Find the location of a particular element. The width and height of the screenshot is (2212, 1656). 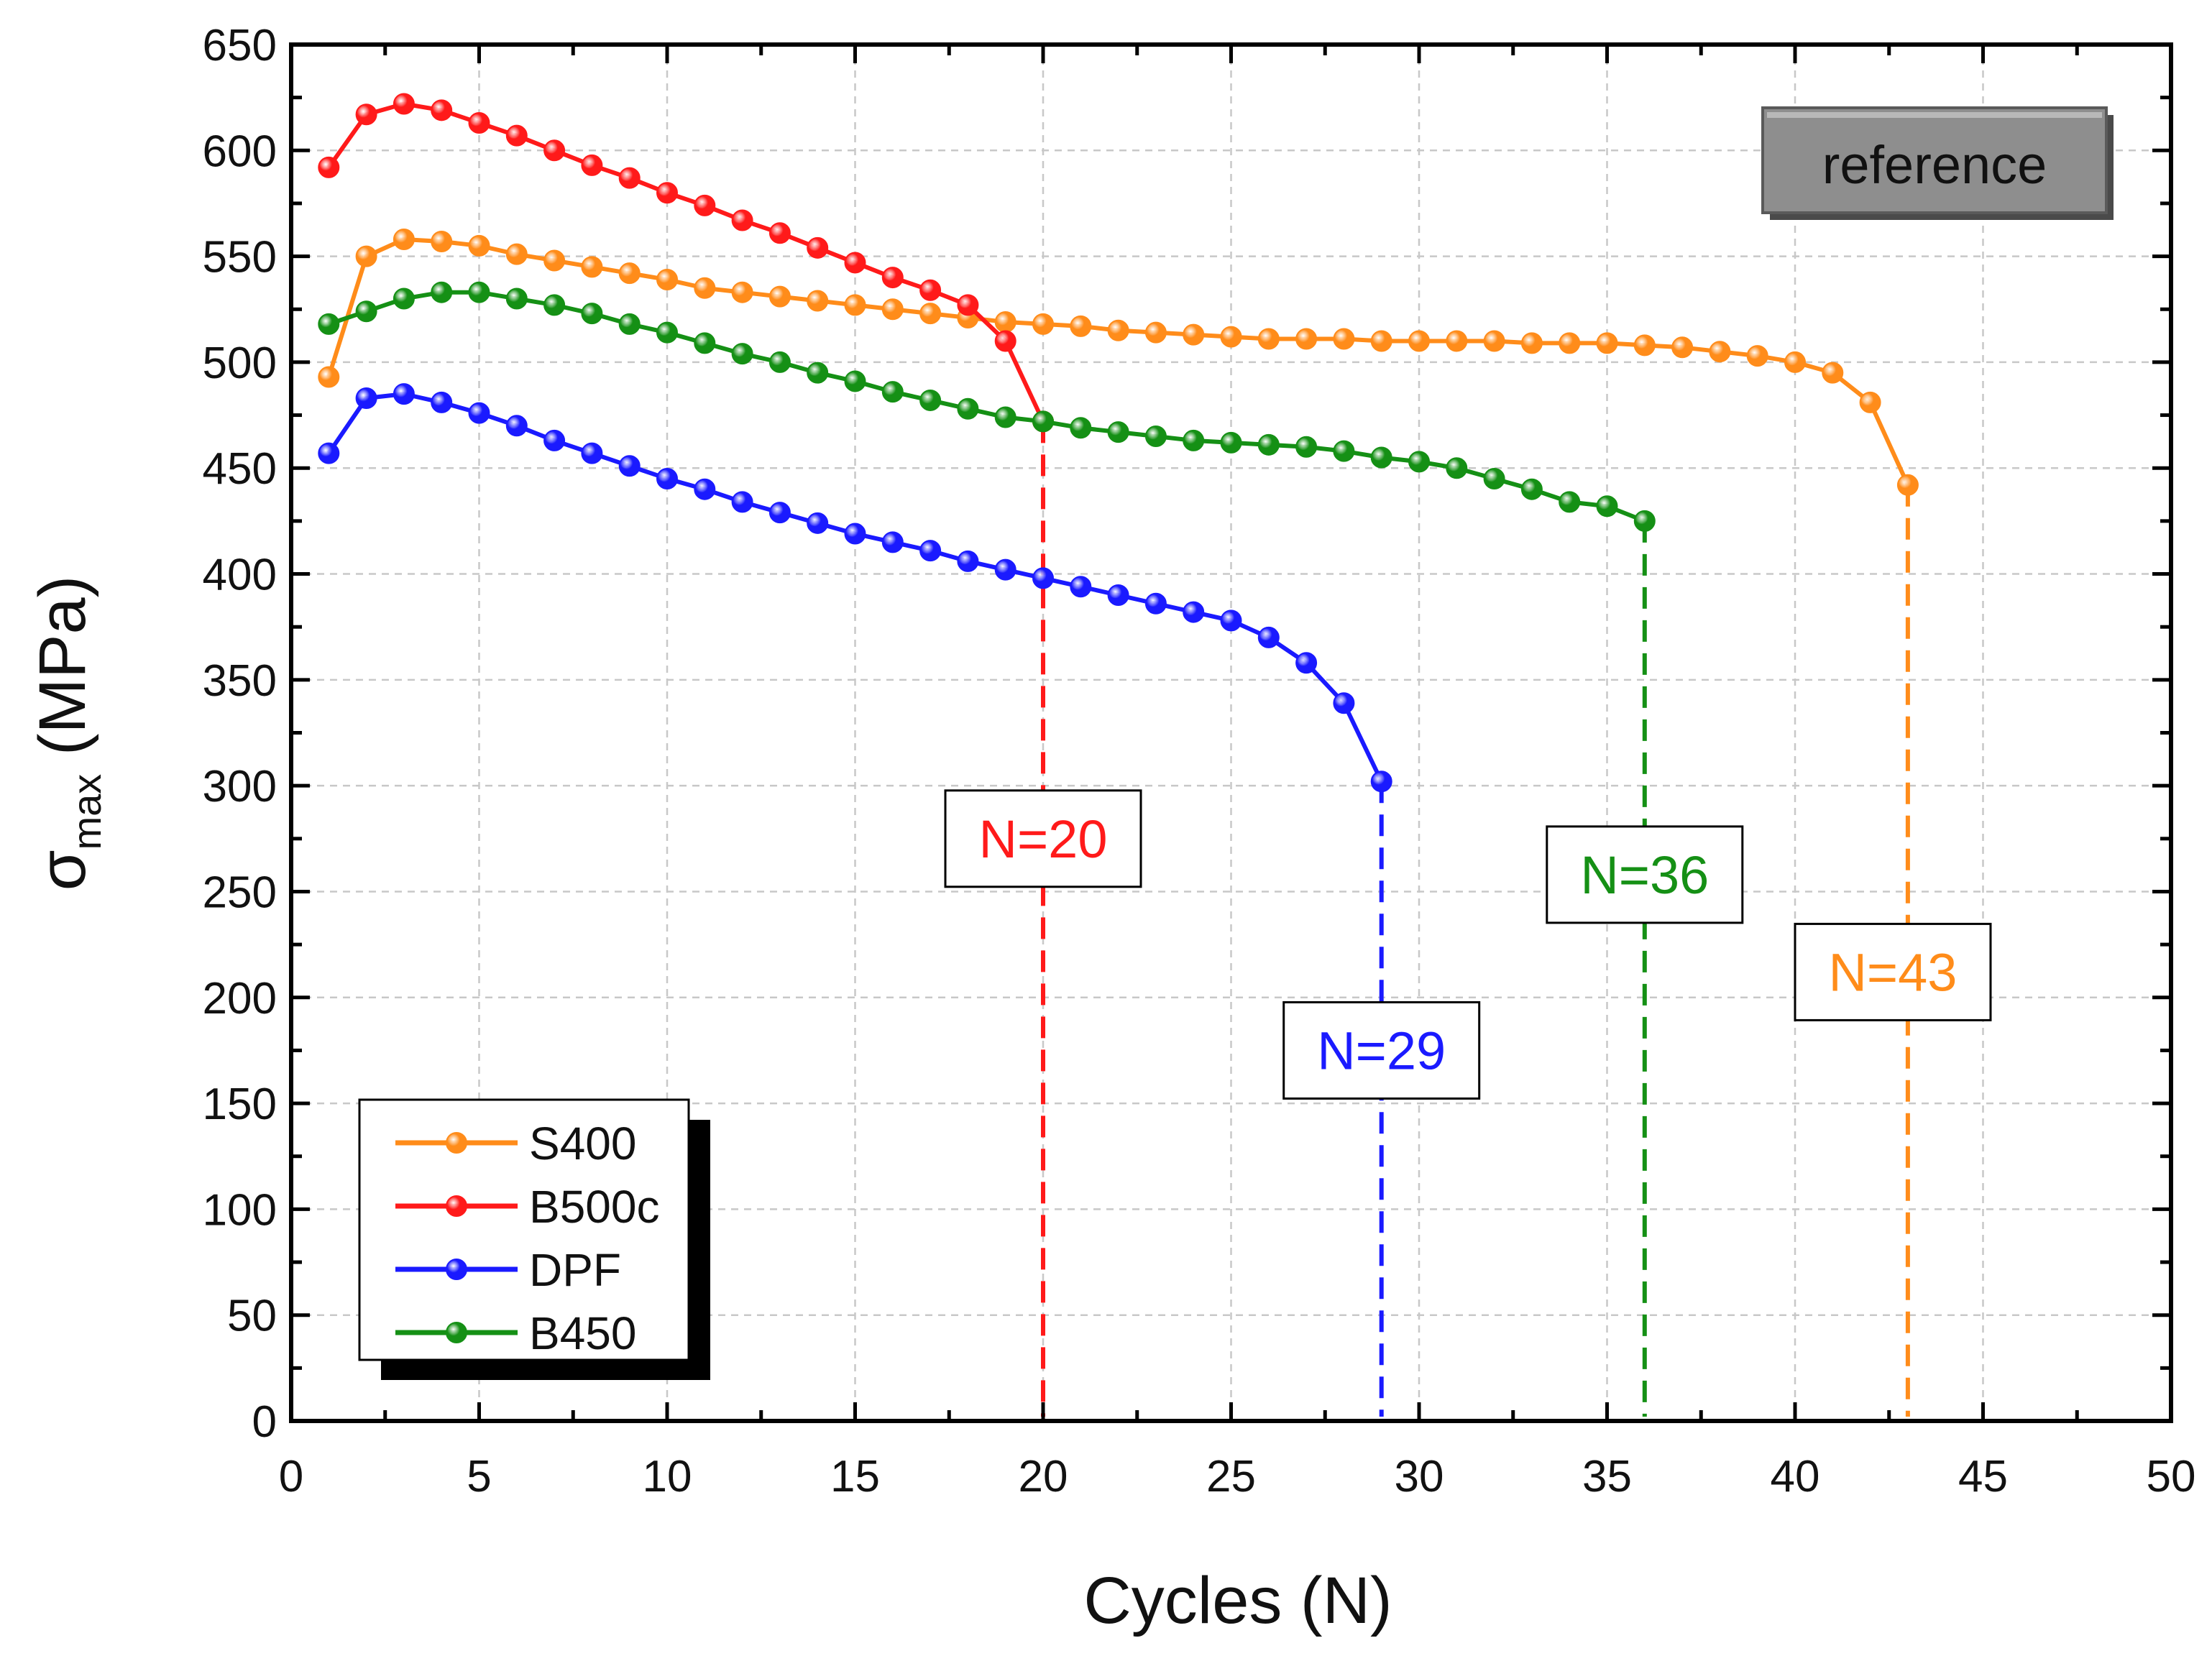

legend: S400 B500c DPF B450 is located at coordinates (534, 1239).